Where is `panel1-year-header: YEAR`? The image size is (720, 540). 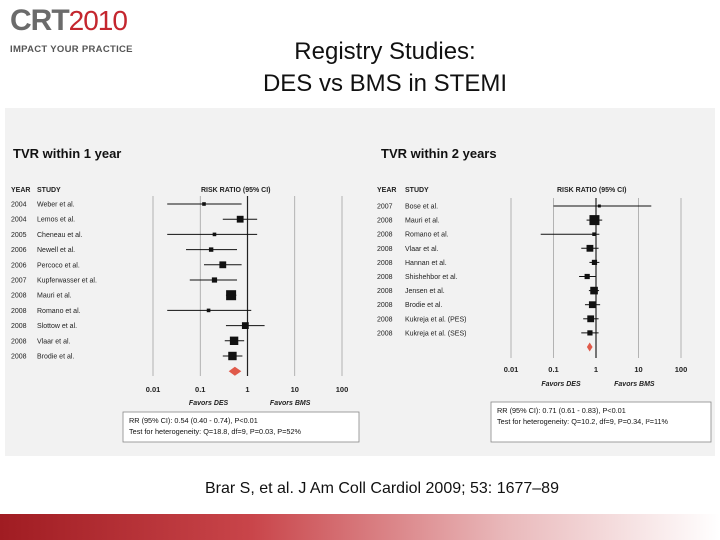 panel1-year-header: YEAR is located at coordinates (20, 190).